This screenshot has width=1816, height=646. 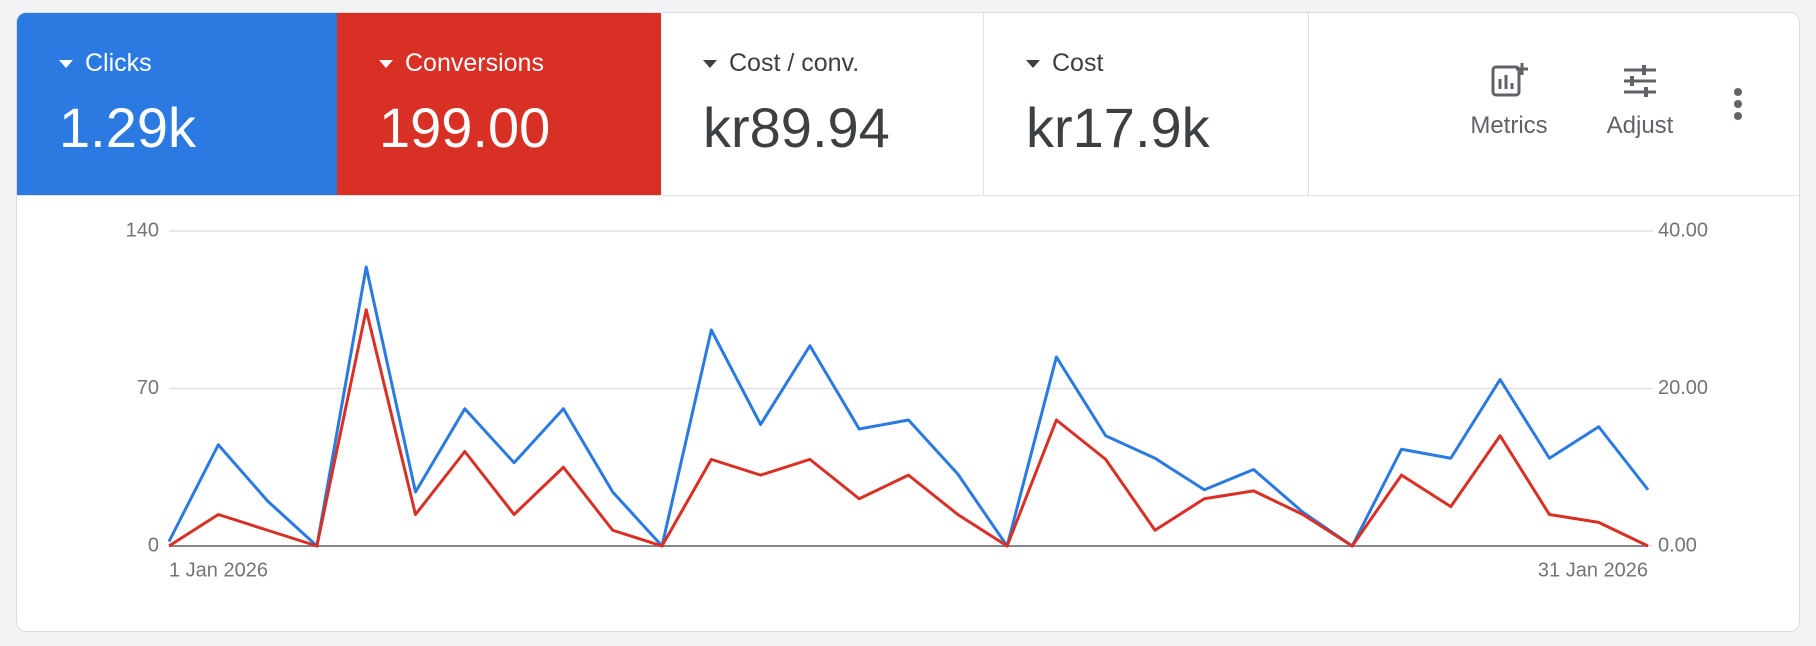 I want to click on button-label: Metrics, so click(x=1509, y=125).